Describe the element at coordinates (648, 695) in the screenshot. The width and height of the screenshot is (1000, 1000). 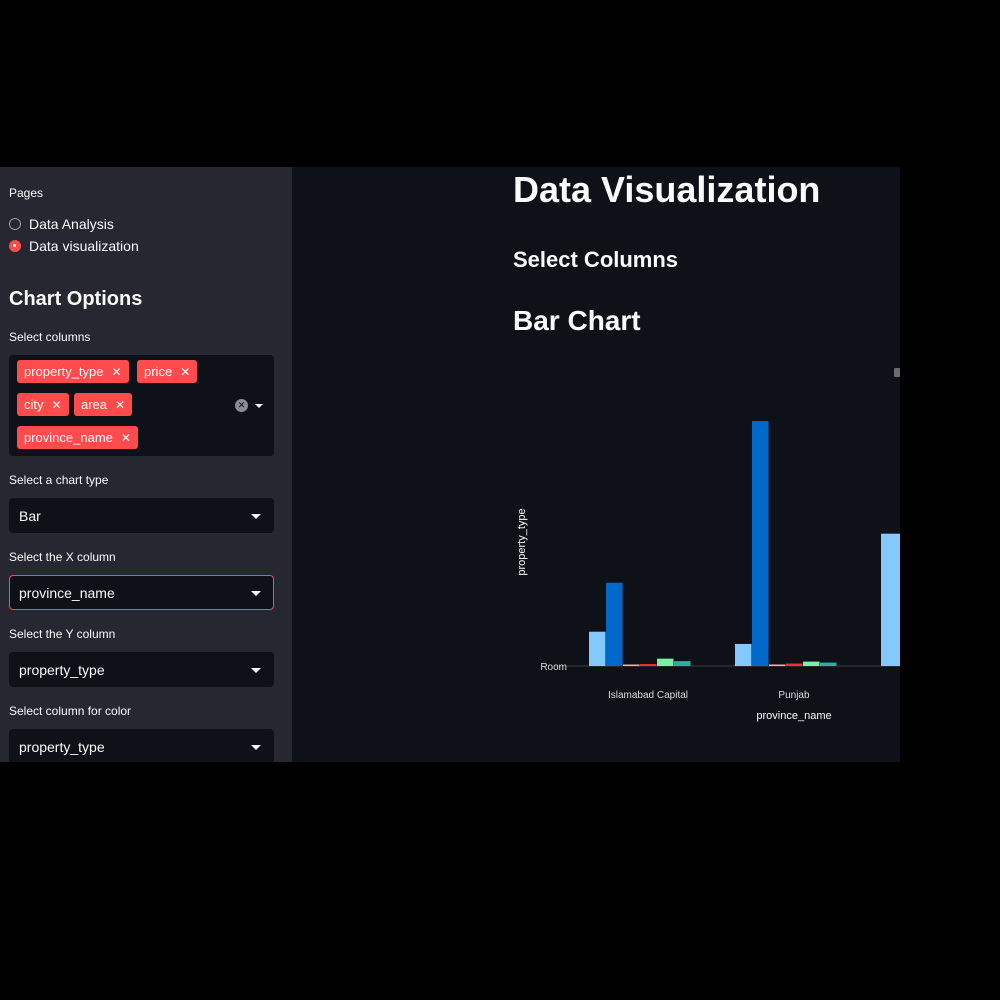
I see `x-tick-label: Islamabad Capital` at that location.